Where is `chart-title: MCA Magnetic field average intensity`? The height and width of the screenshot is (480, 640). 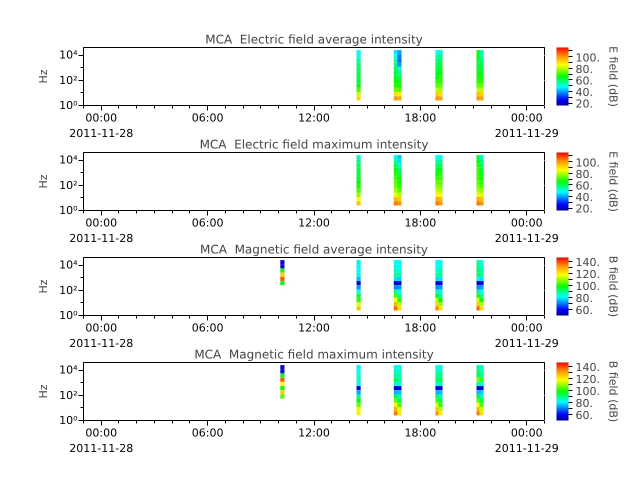 chart-title: MCA Magnetic field average intensity is located at coordinates (314, 249).